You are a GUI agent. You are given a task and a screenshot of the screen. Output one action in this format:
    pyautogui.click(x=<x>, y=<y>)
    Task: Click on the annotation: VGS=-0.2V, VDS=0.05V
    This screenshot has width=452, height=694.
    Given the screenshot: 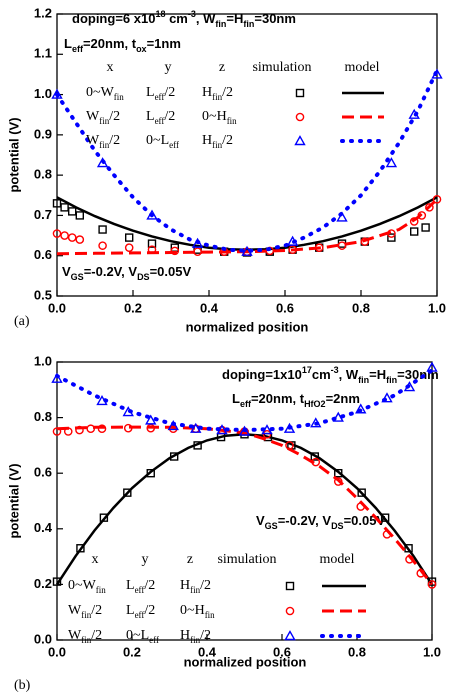 What is the action you would take?
    pyautogui.click(x=320, y=522)
    